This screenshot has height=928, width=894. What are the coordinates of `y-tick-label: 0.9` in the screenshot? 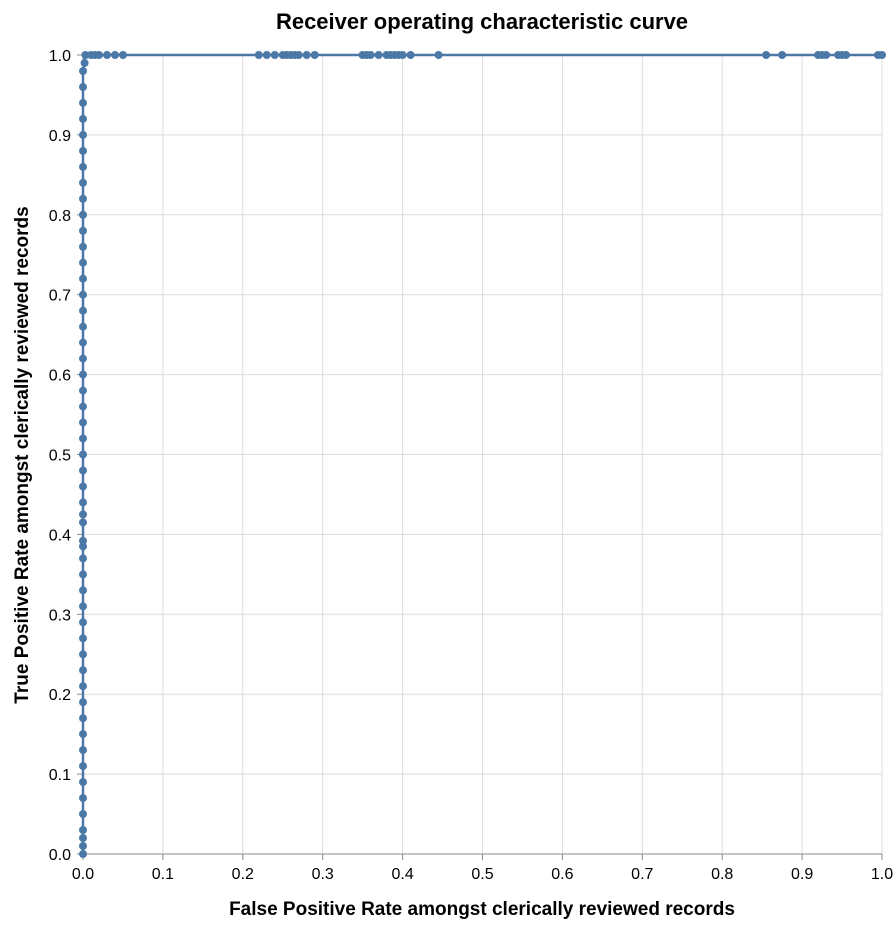 It's located at (60, 136).